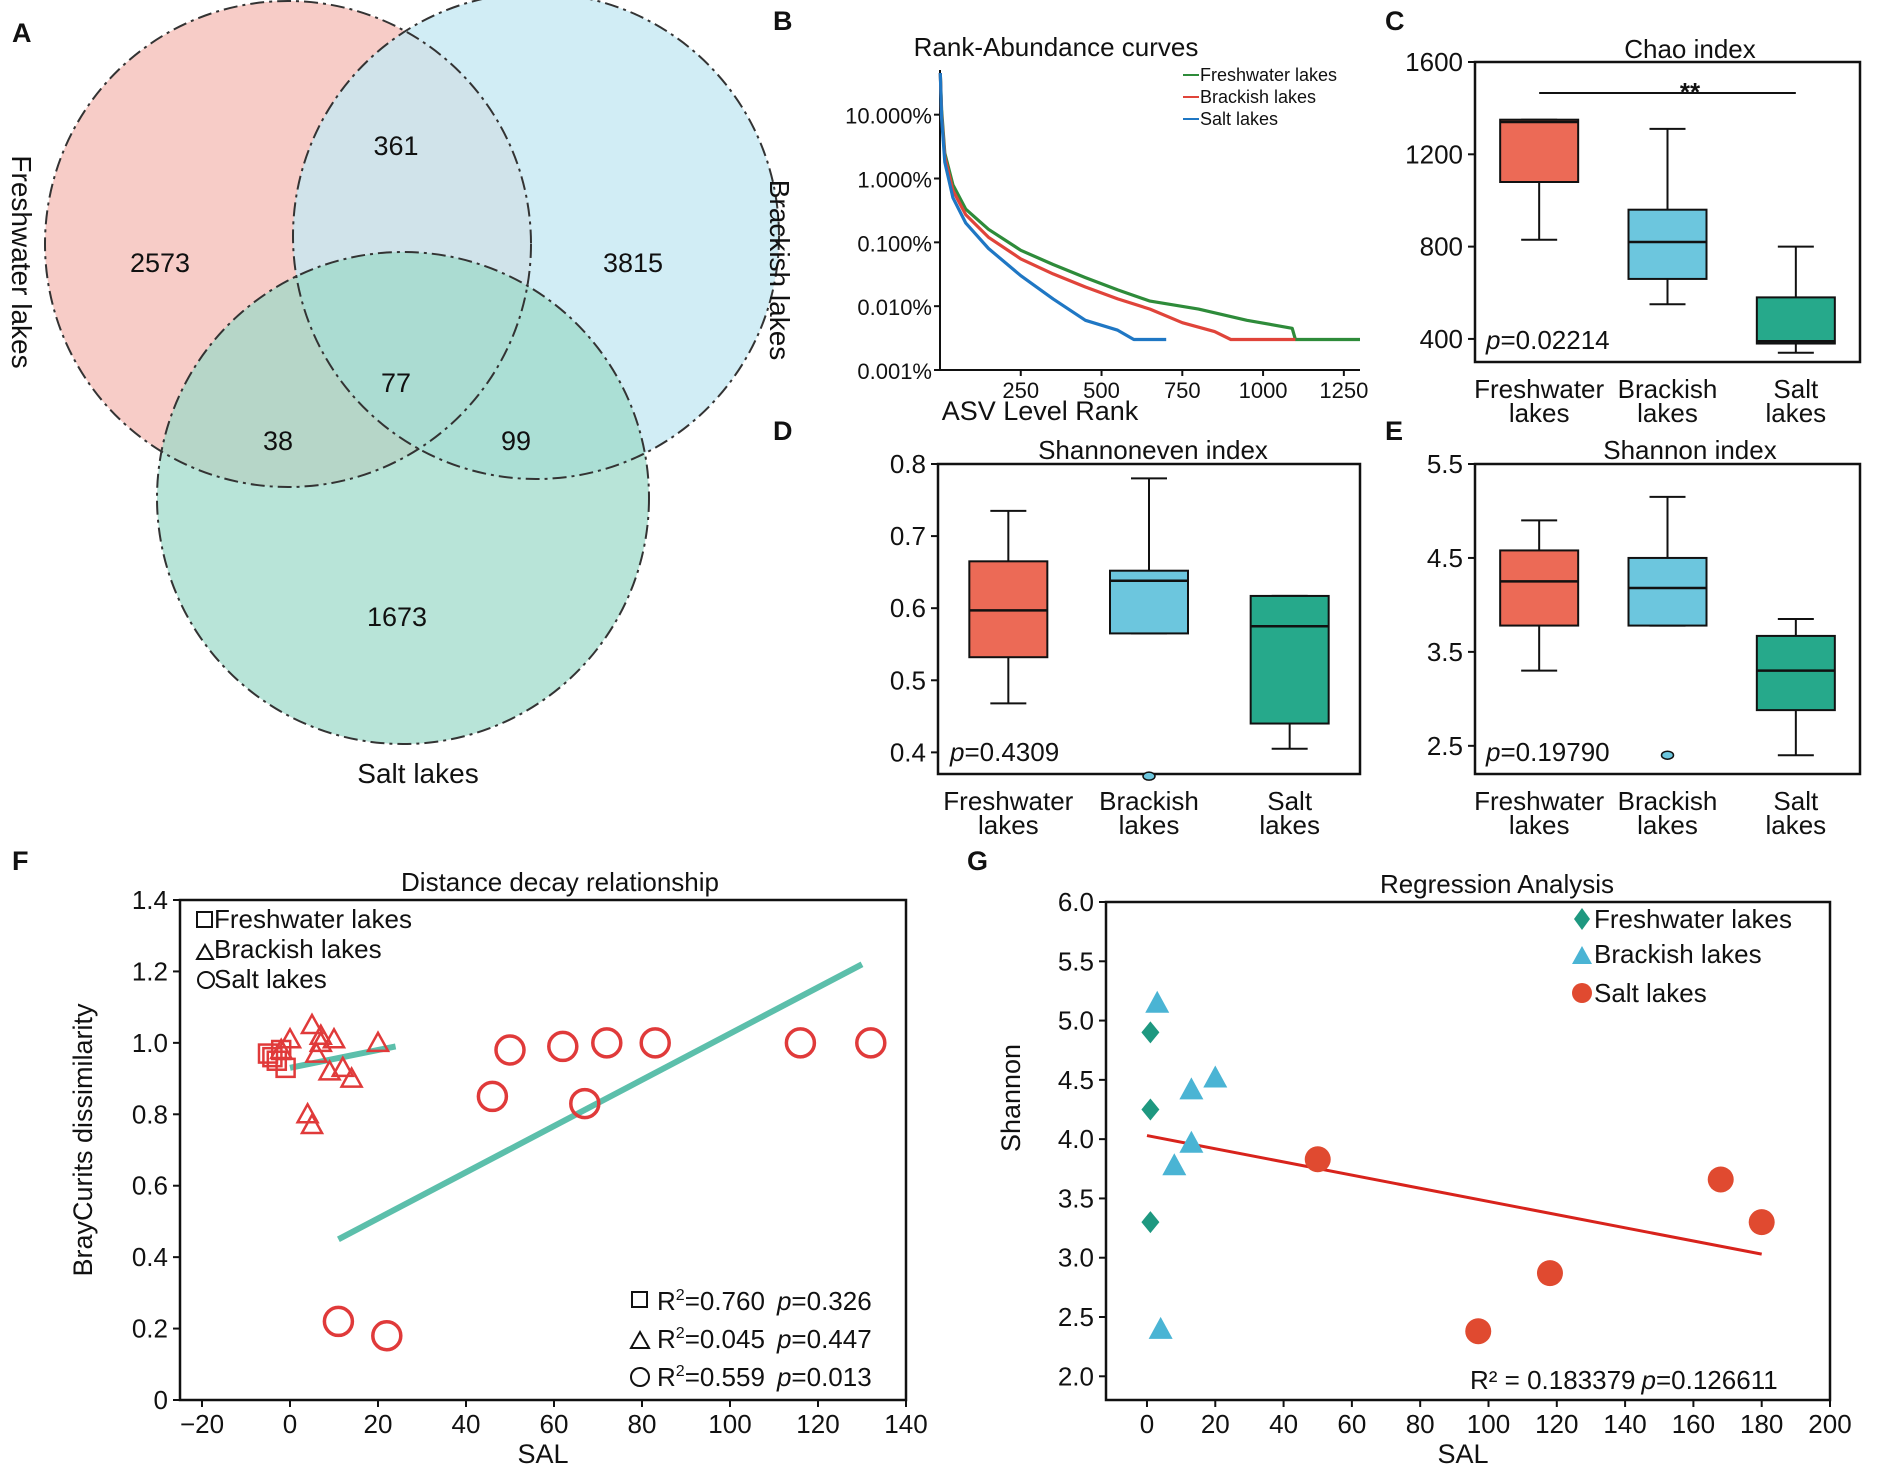 The height and width of the screenshot is (1475, 1903). Describe the element at coordinates (1554, 340) in the screenshot. I see `chart-c-p-value: =0.02214` at that location.